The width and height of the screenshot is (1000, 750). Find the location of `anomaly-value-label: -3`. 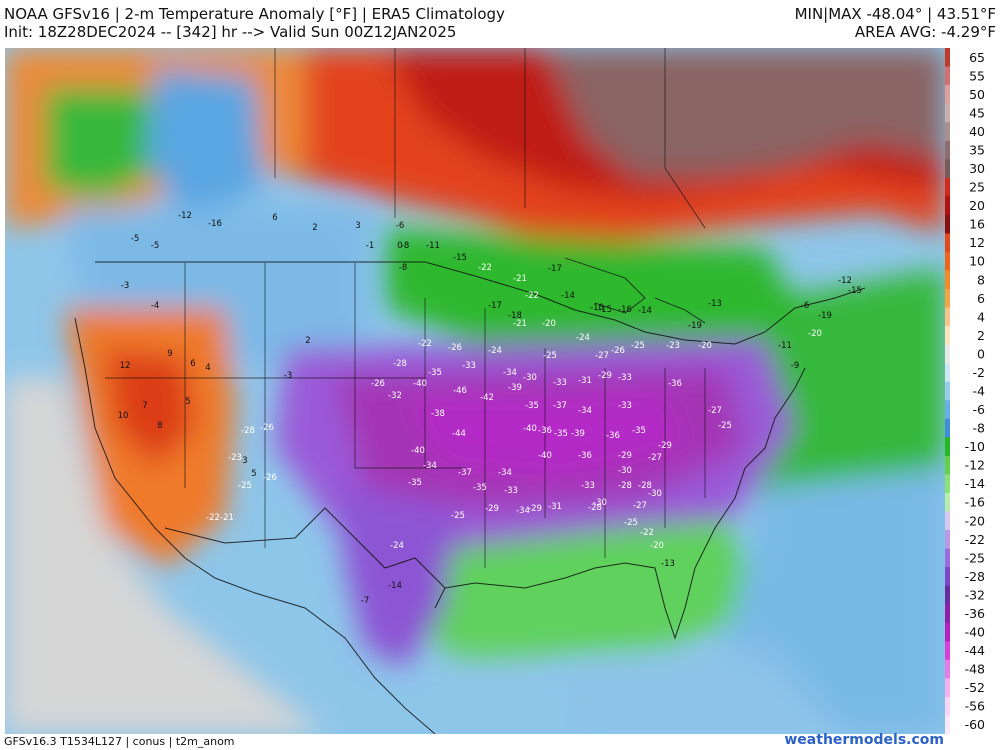

anomaly-value-label: -3 is located at coordinates (125, 286).